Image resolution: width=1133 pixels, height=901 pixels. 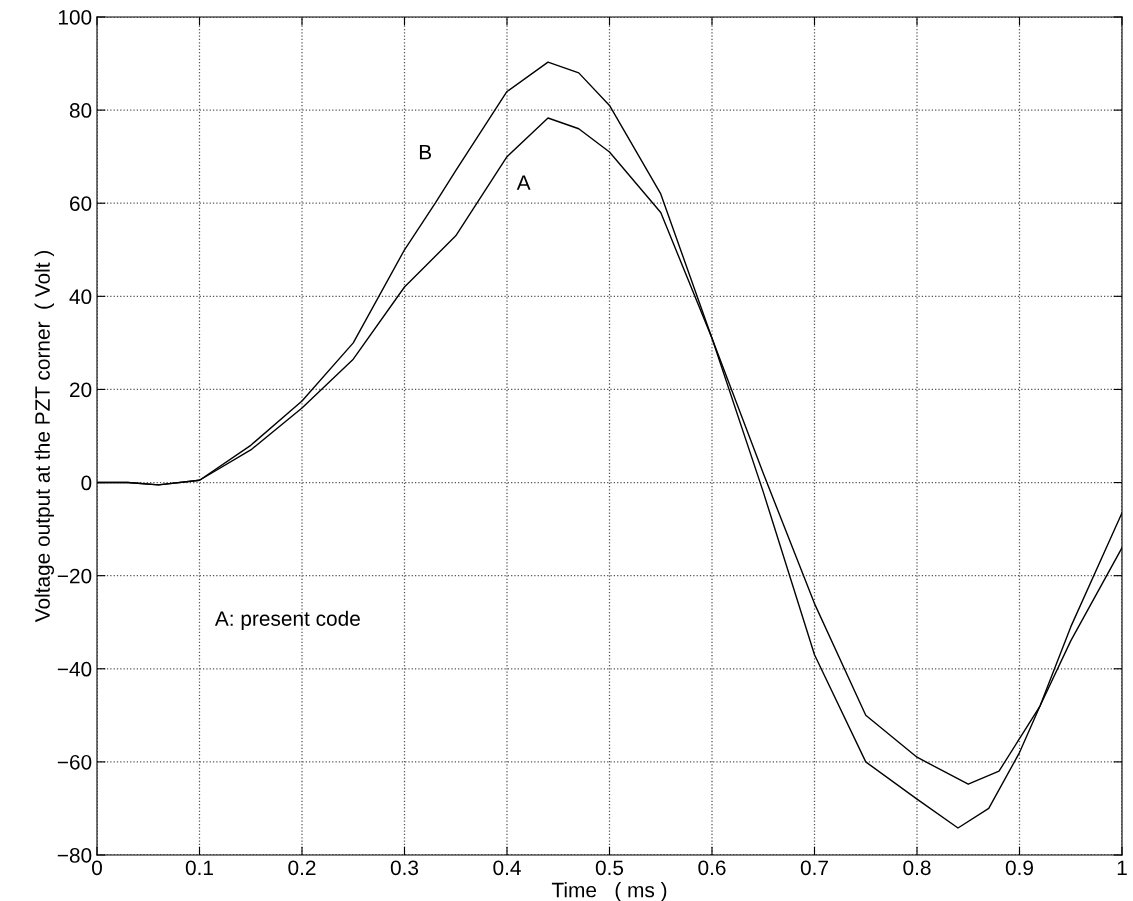 What do you see at coordinates (74, 762) in the screenshot?
I see `y-tick-label: −60` at bounding box center [74, 762].